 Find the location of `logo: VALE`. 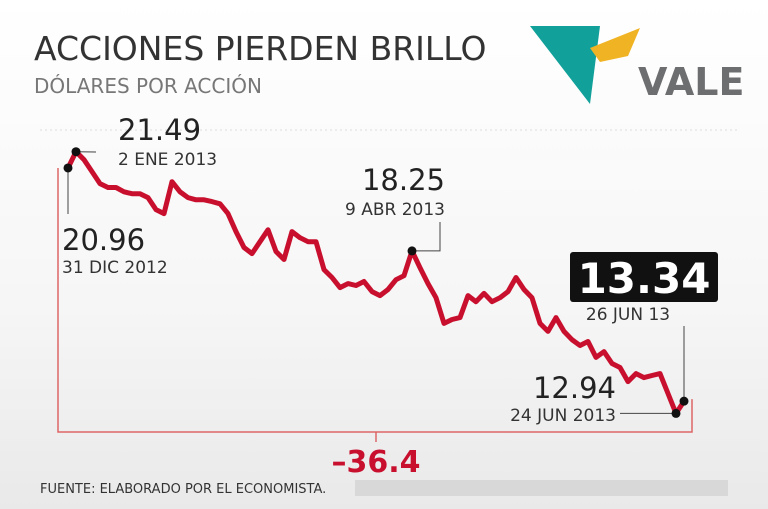

logo: VALE is located at coordinates (637, 65).